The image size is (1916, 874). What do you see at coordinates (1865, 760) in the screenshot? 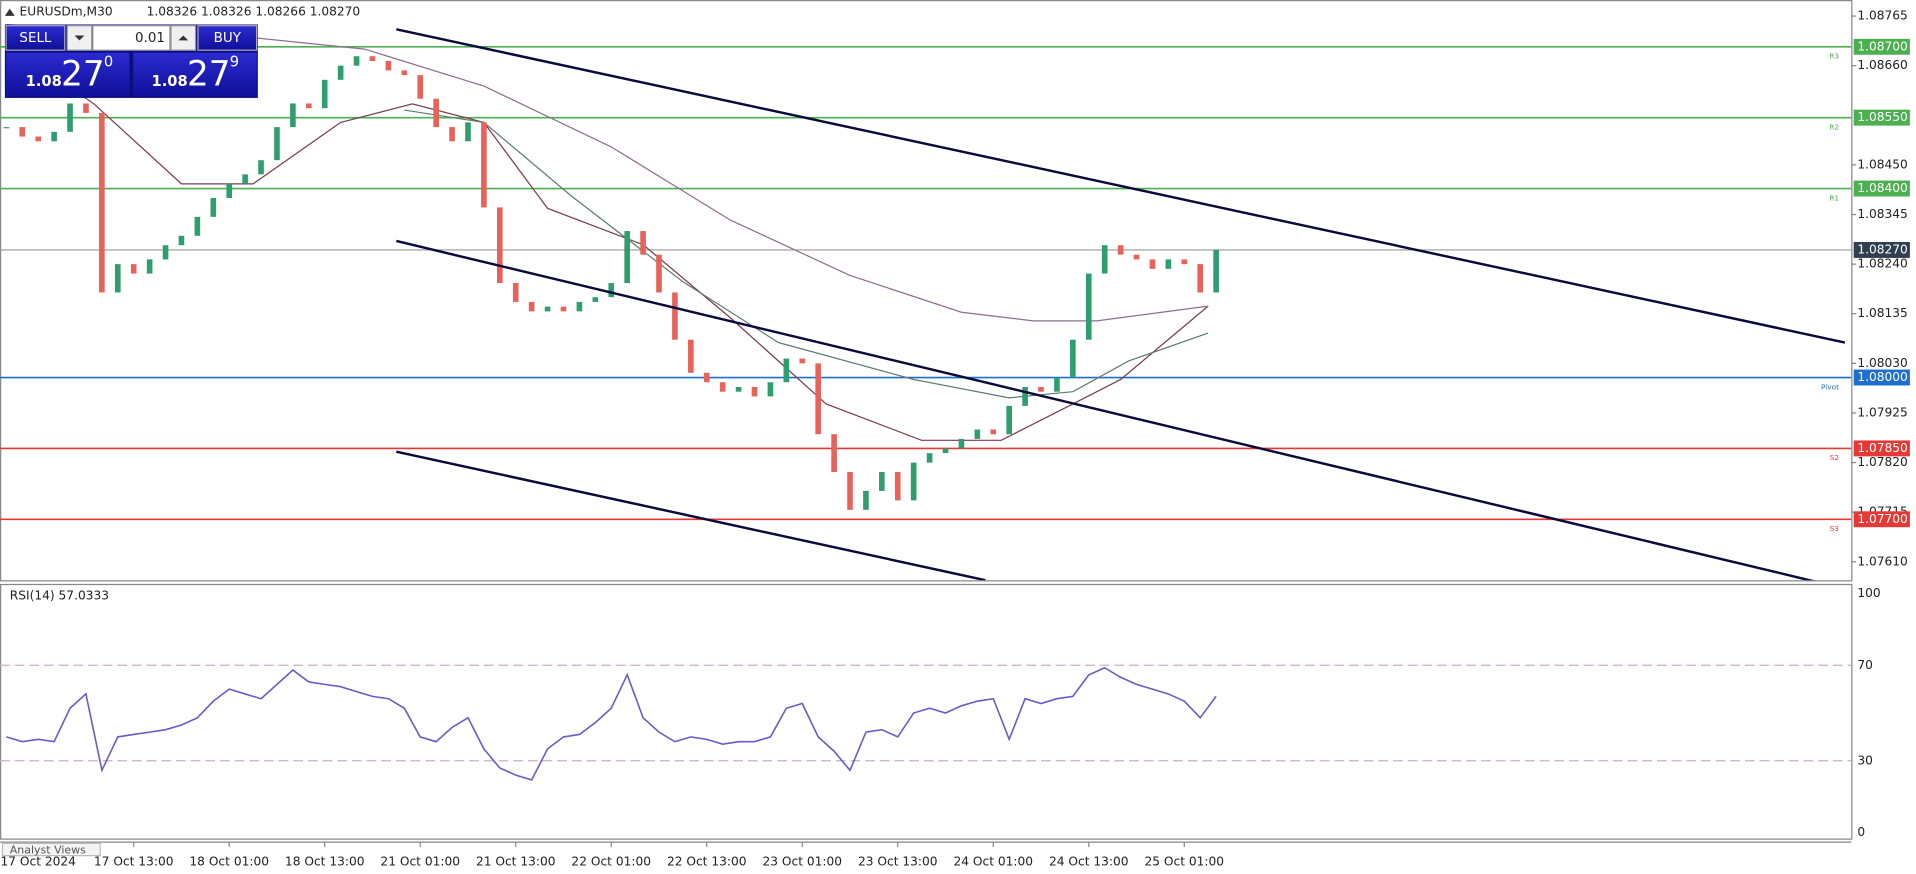
I see `rsi-tick-label: 30` at bounding box center [1865, 760].